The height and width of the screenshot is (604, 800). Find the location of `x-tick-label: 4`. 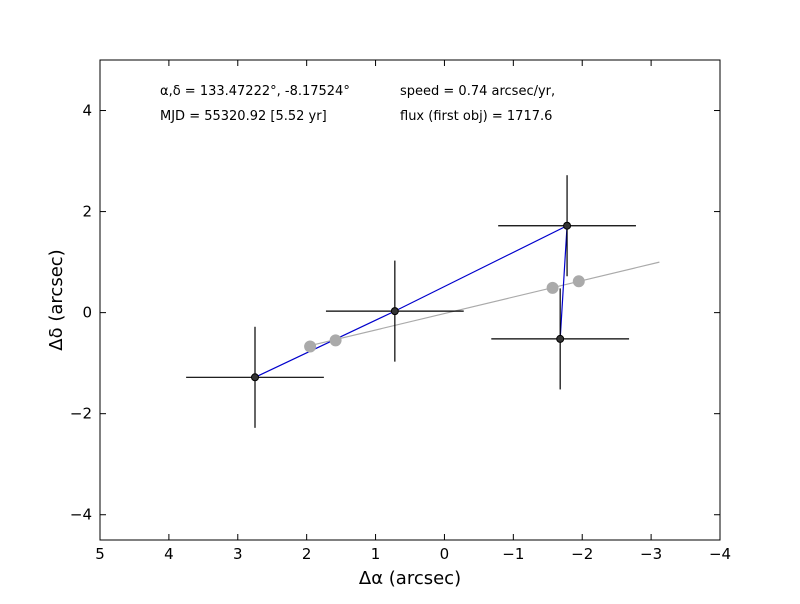

x-tick-label: 4 is located at coordinates (169, 554).